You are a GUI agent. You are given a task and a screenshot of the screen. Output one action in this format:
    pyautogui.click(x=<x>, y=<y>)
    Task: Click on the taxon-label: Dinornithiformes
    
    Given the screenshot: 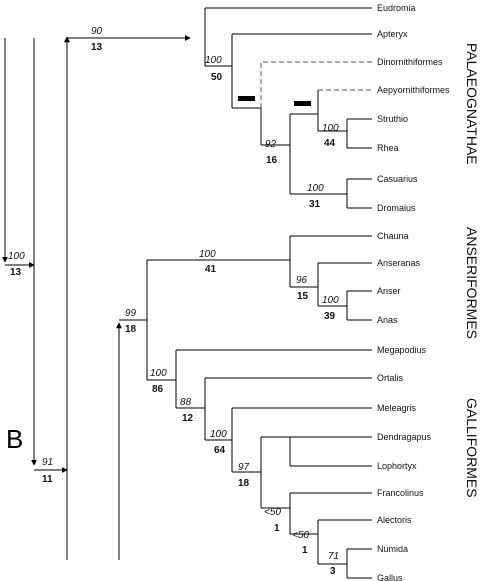 What is the action you would take?
    pyautogui.click(x=410, y=62)
    